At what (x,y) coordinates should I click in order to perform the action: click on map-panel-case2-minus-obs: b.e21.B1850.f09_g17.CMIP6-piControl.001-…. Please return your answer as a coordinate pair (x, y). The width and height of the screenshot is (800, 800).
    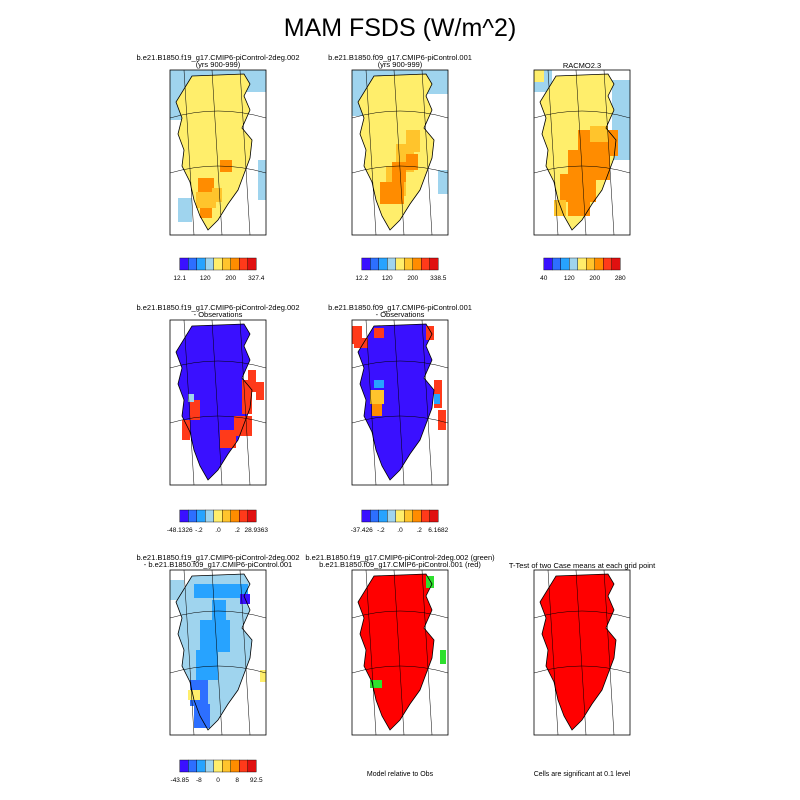
    Looking at the image, I should click on (400, 418).